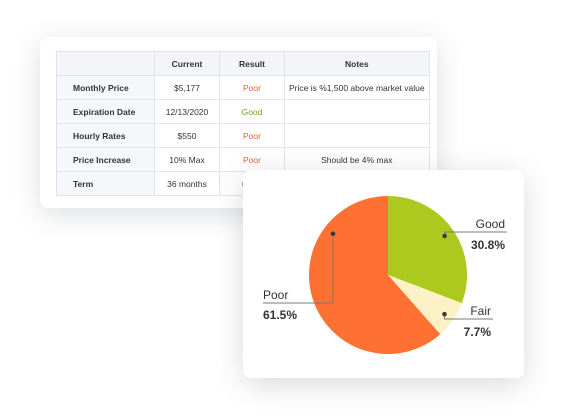 The height and width of the screenshot is (419, 568). I want to click on notes-cell: Should be 4% max, so click(357, 159).